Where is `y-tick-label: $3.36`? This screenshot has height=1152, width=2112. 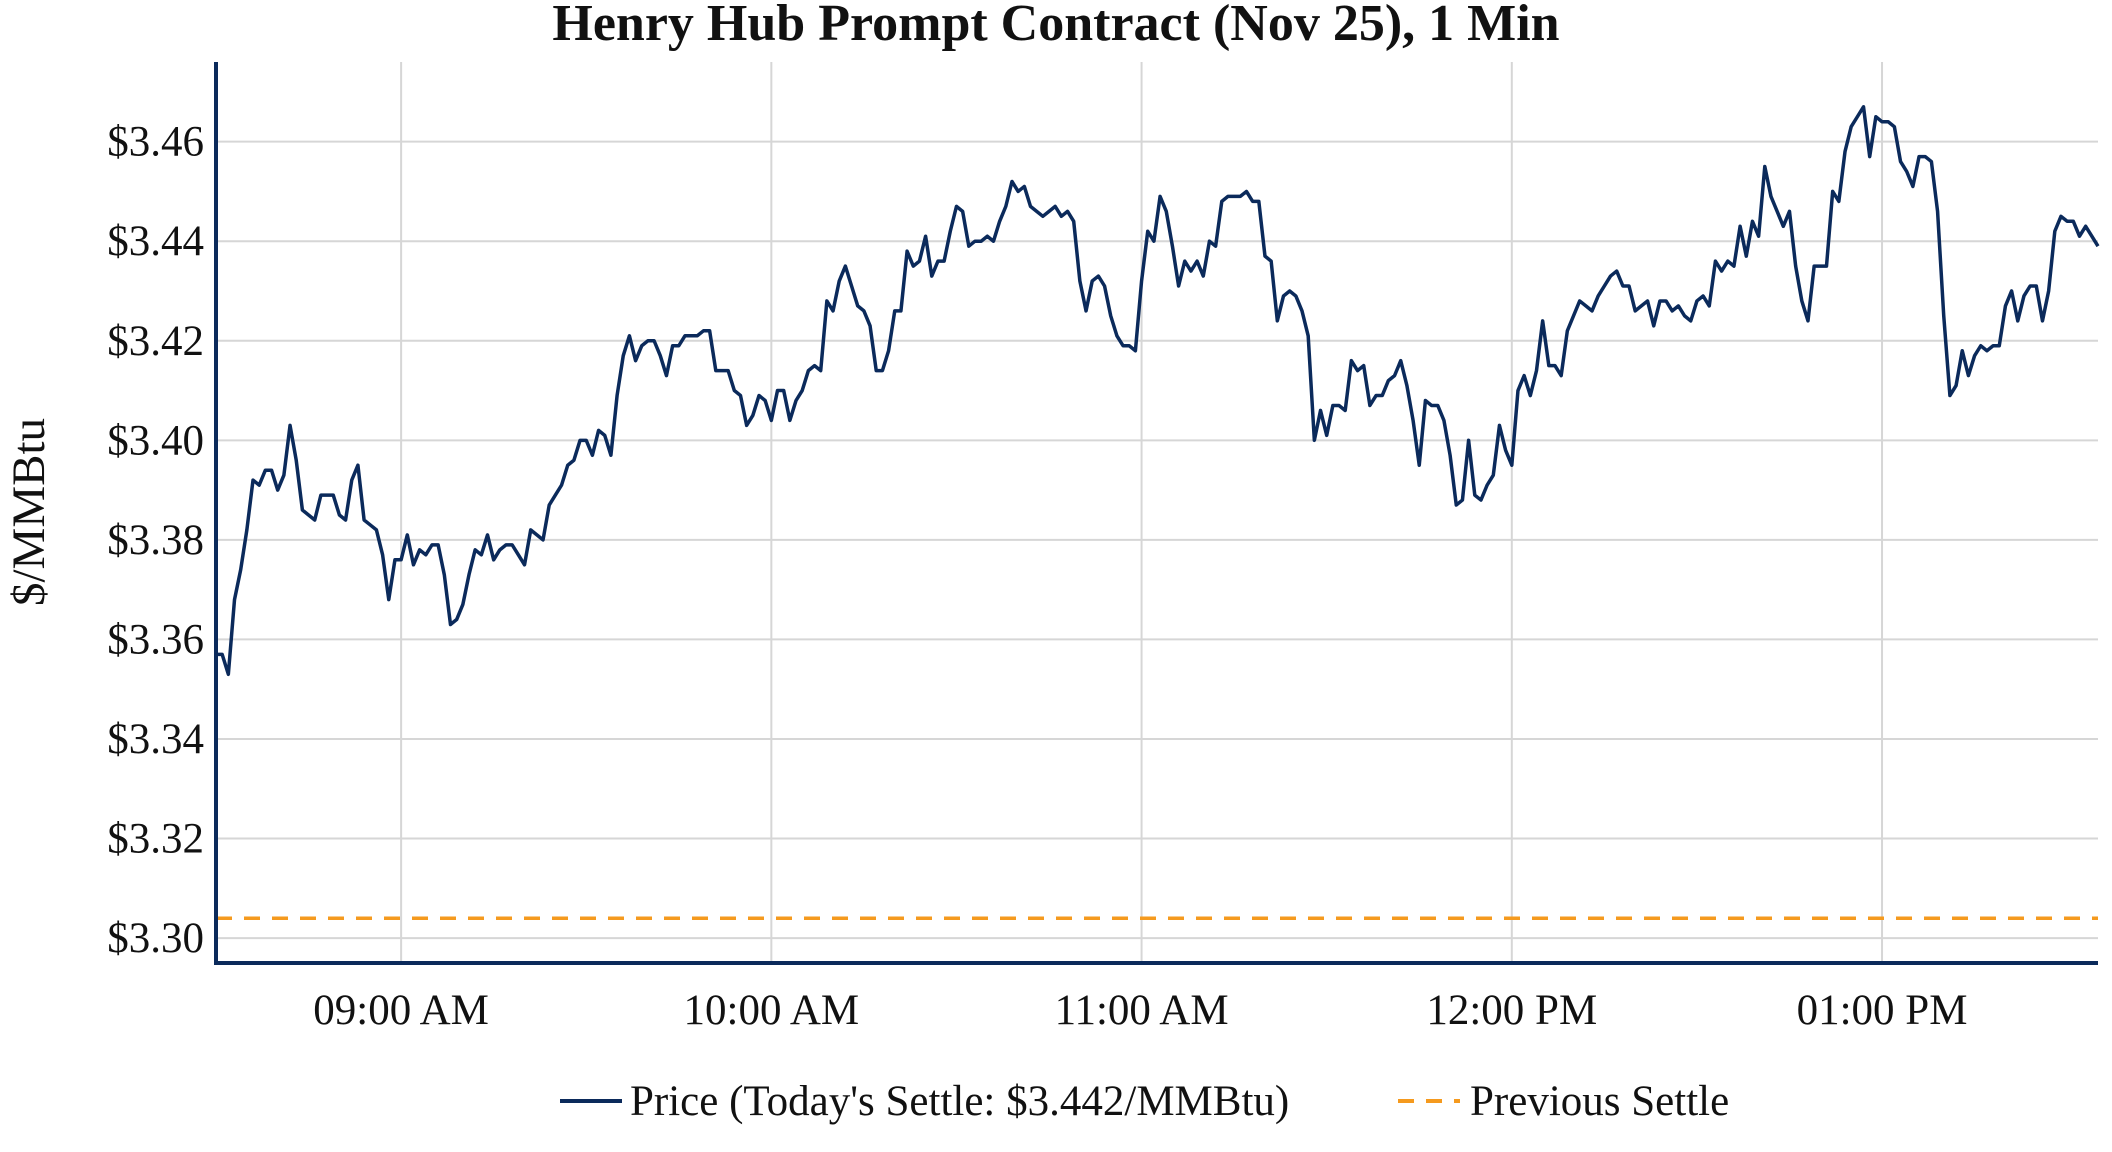
y-tick-label: $3.36 is located at coordinates (155, 639).